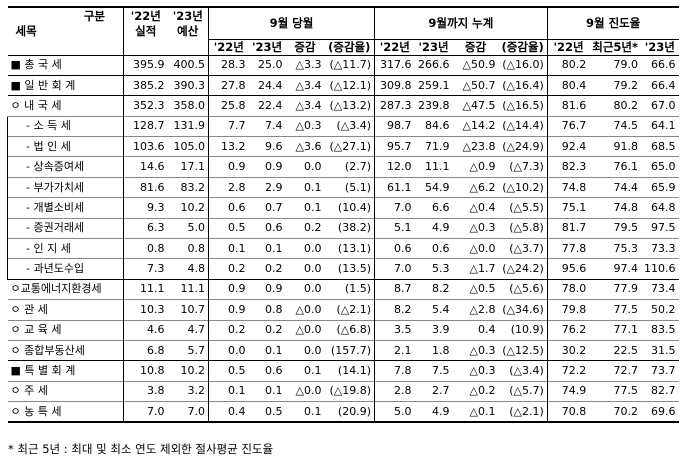 This screenshot has width=680, height=463. Describe the element at coordinates (615, 289) in the screenshot. I see `table-cell: 77.9` at that location.